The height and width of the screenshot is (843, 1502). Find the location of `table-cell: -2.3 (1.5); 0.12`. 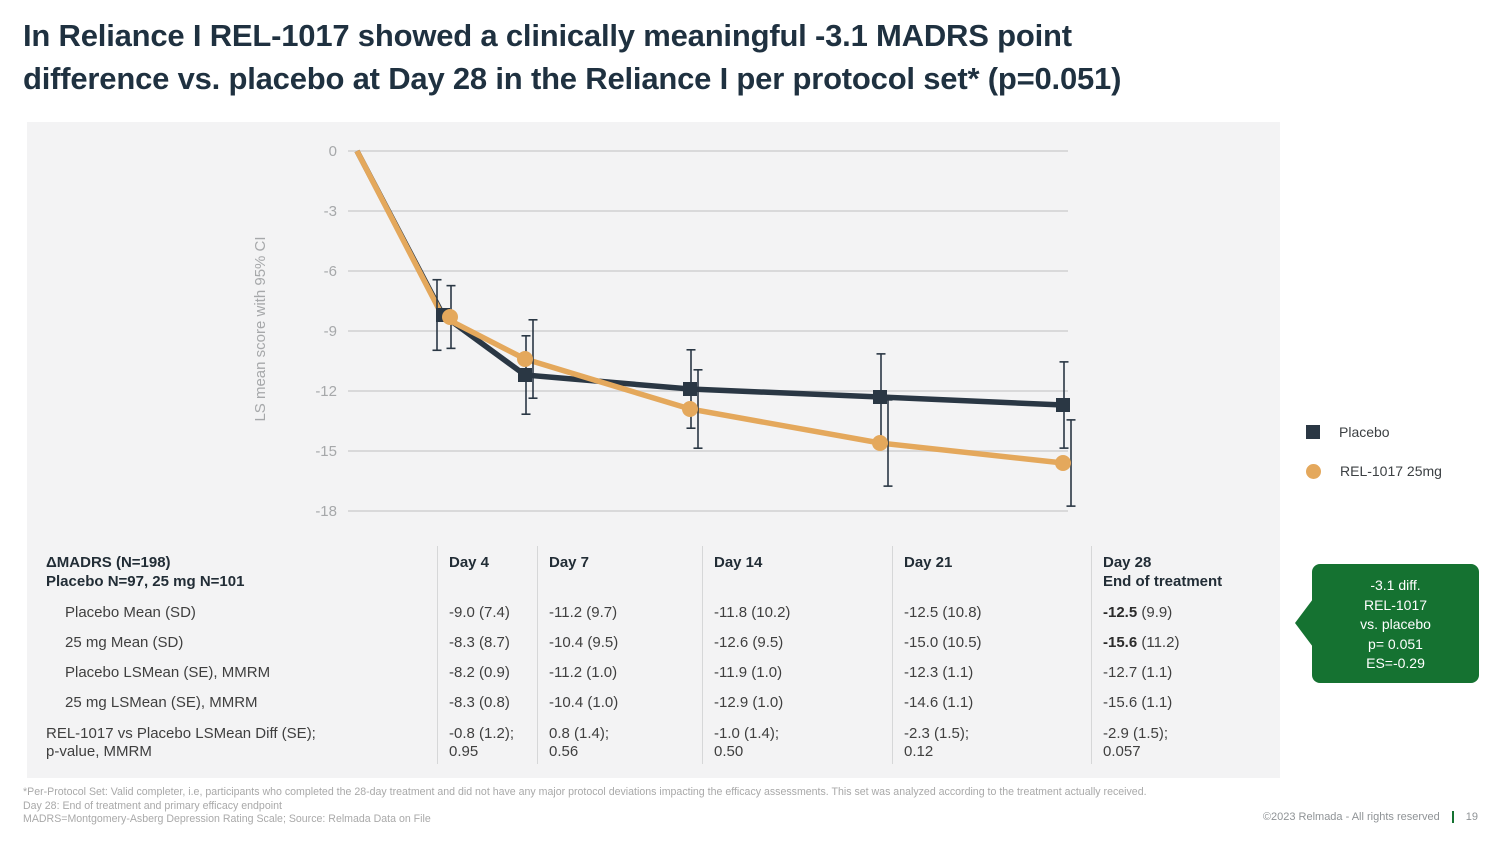

table-cell: -2.3 (1.5); 0.12 is located at coordinates (937, 742).